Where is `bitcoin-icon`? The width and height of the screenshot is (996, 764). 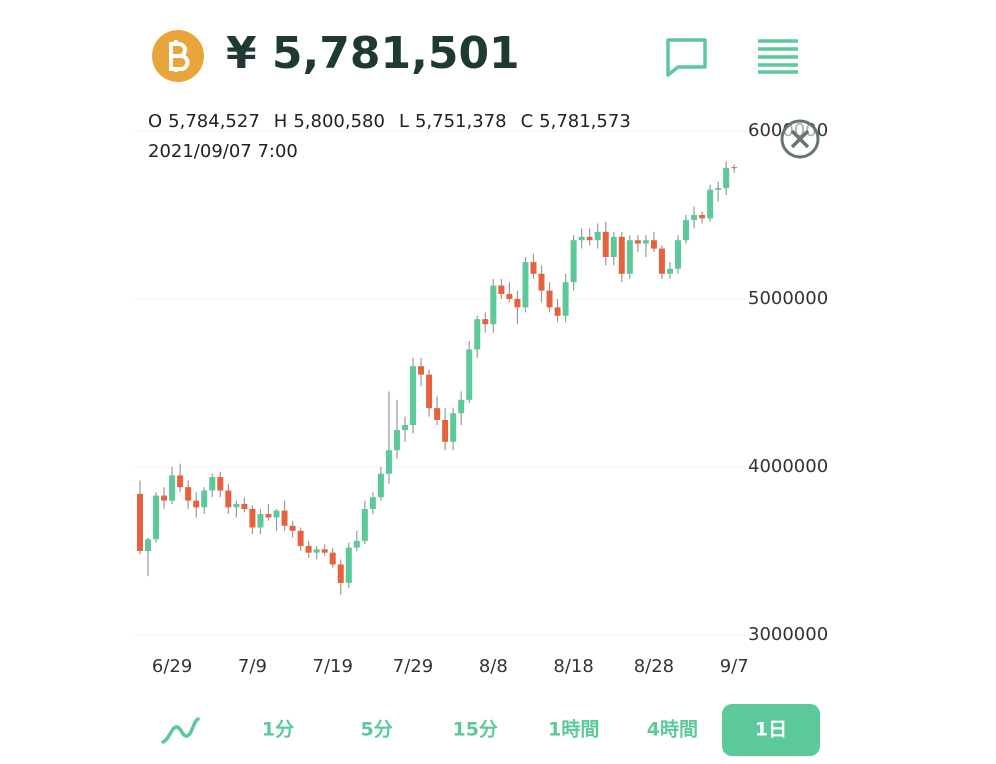
bitcoin-icon is located at coordinates (178, 56).